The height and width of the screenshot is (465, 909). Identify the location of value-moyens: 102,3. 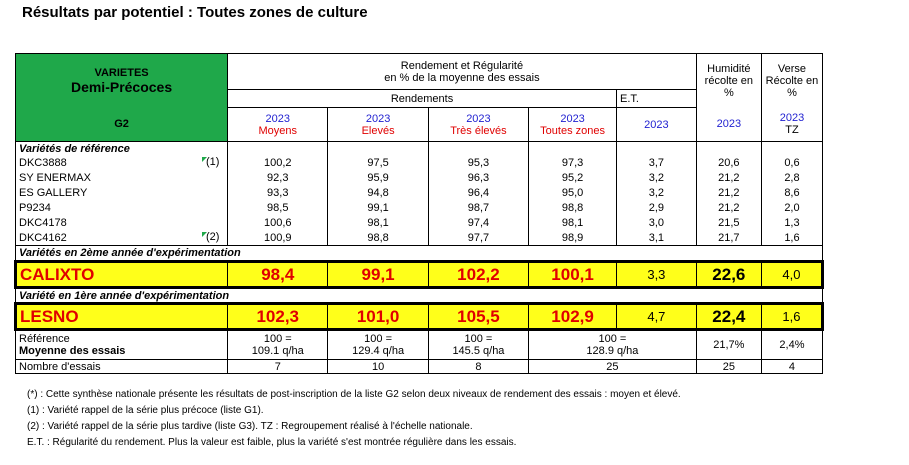
(278, 316).